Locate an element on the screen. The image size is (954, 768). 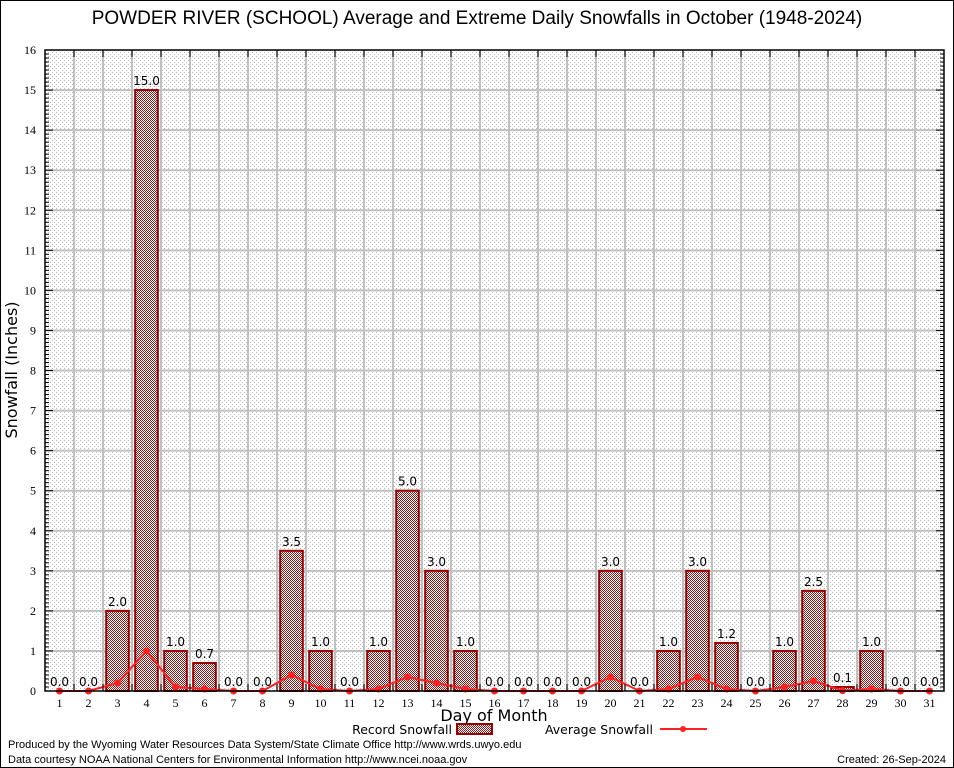
x-tick-label: 7 is located at coordinates (234, 703).